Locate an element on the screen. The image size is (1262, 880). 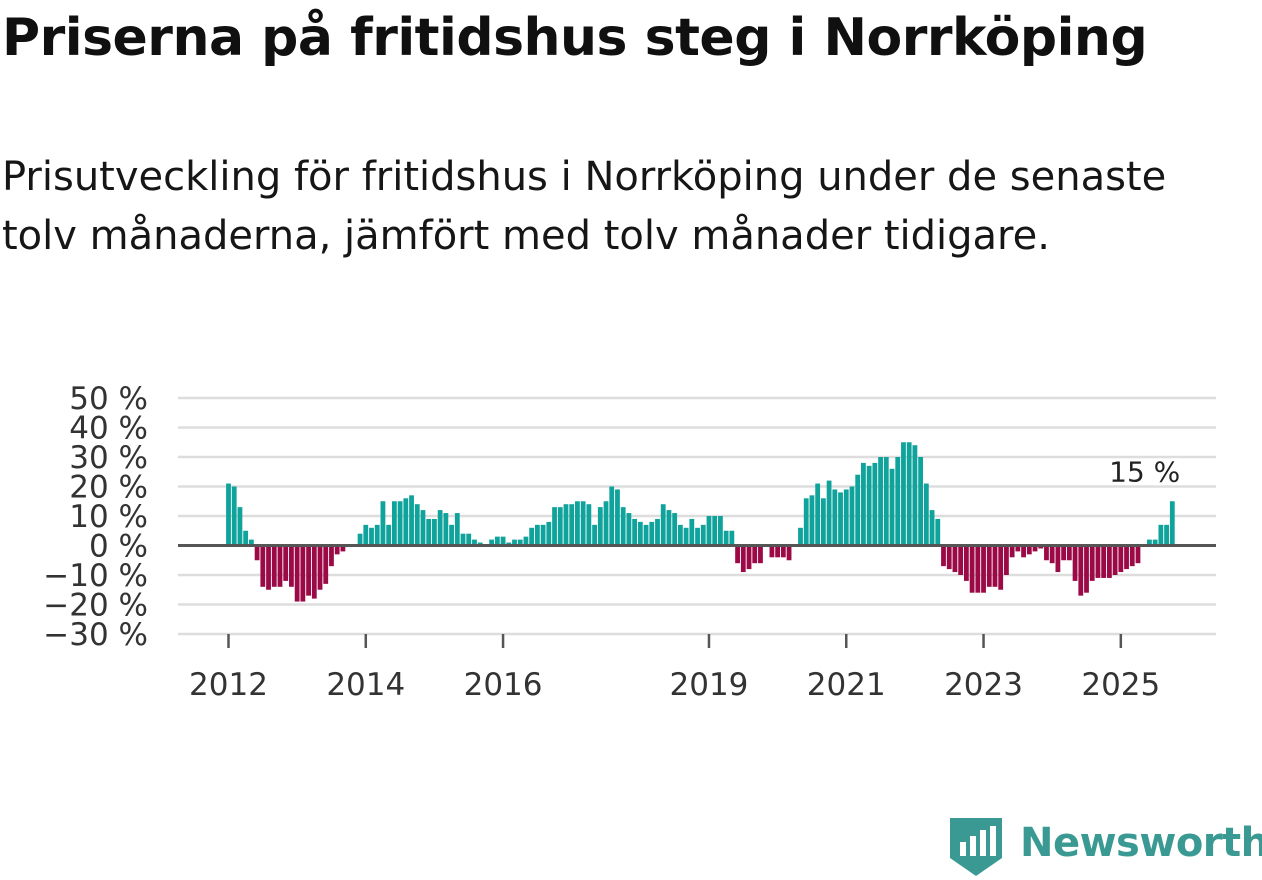
y-tick-label: −10 % is located at coordinates (95, 576).